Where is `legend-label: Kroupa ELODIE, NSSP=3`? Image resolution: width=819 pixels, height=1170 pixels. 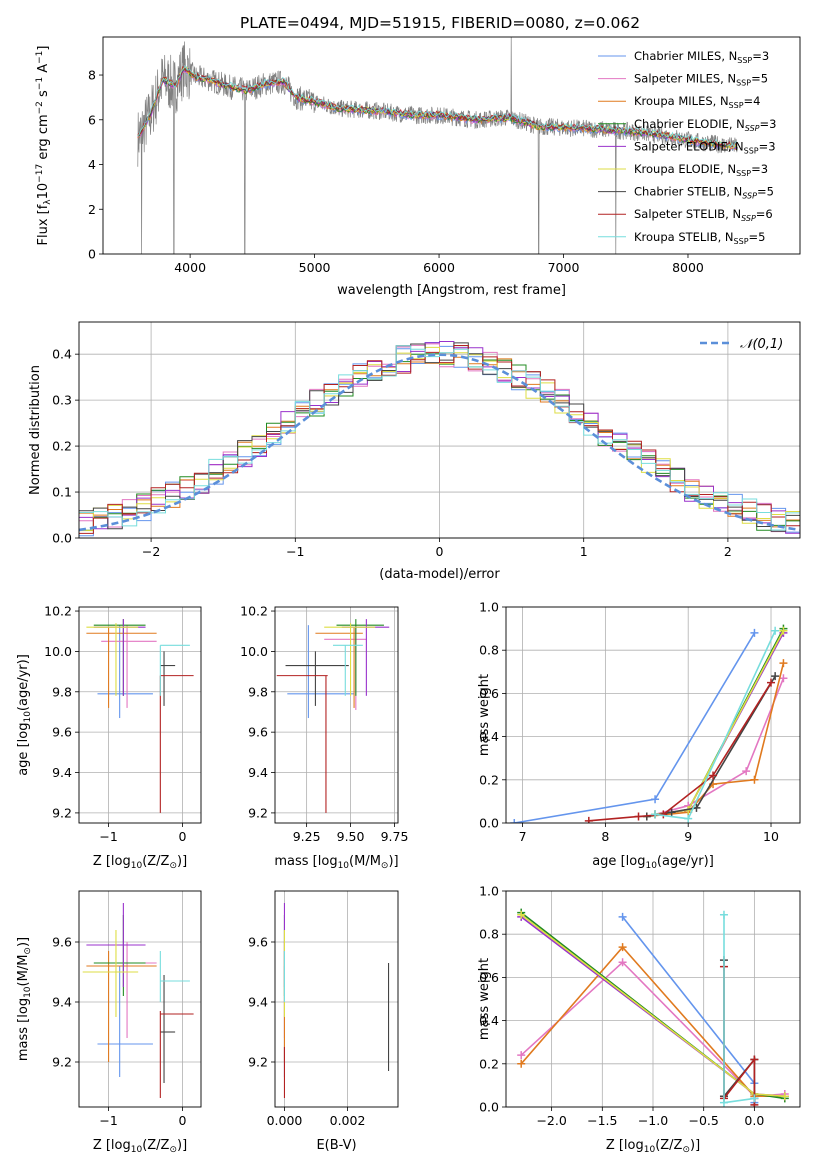 legend-label: Kroupa ELODIE, NSSP=3 is located at coordinates (701, 170).